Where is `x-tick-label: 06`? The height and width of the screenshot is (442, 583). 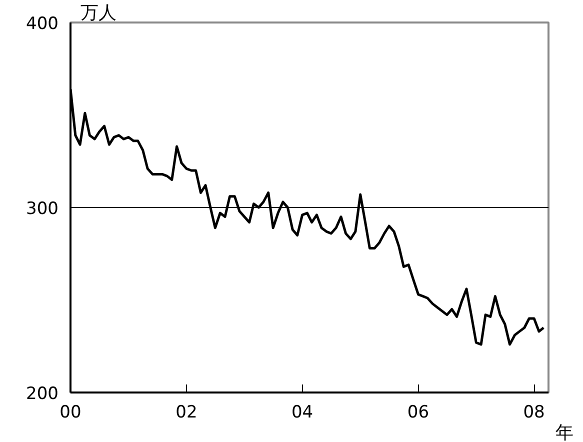
x-tick-label: 06 is located at coordinates (418, 412).